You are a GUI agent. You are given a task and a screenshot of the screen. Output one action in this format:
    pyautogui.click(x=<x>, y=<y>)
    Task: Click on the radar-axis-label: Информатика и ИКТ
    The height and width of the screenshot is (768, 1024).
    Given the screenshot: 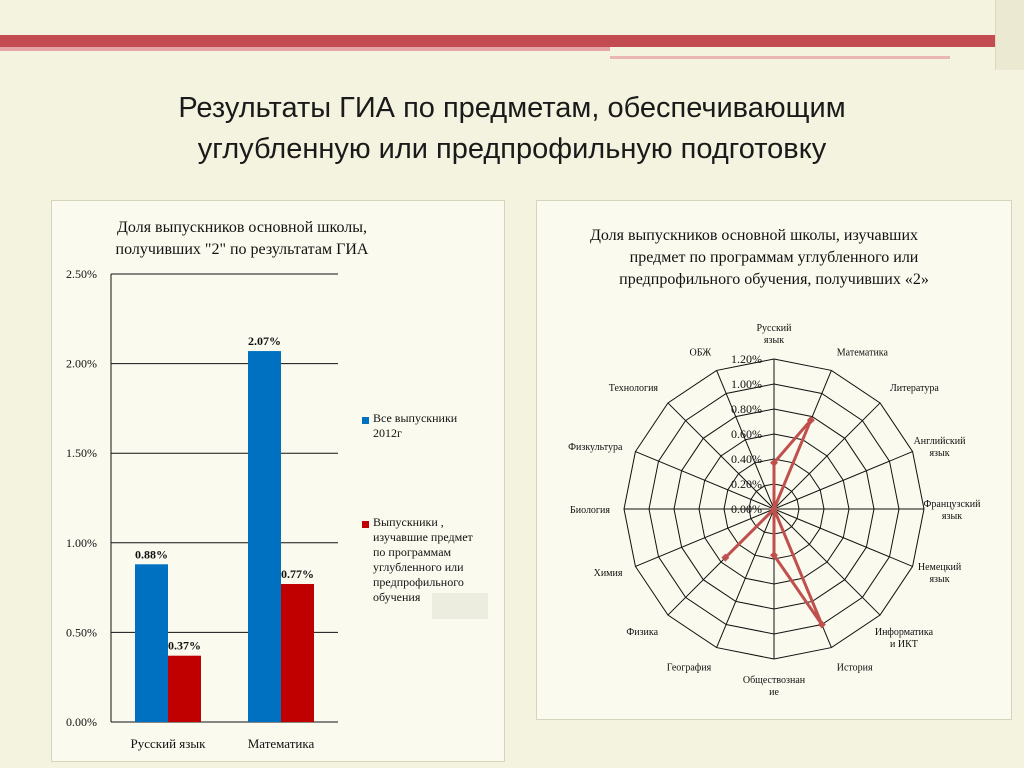 What is the action you would take?
    pyautogui.click(x=904, y=638)
    